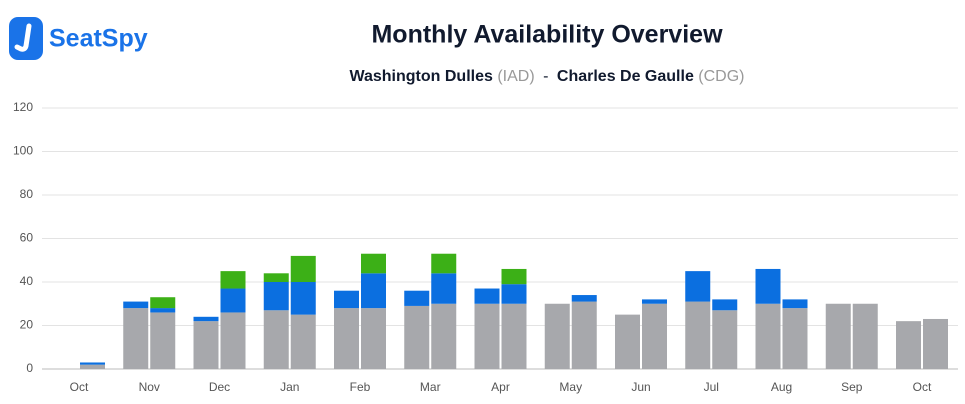  I want to click on origin-code: (IAD), so click(515, 76).